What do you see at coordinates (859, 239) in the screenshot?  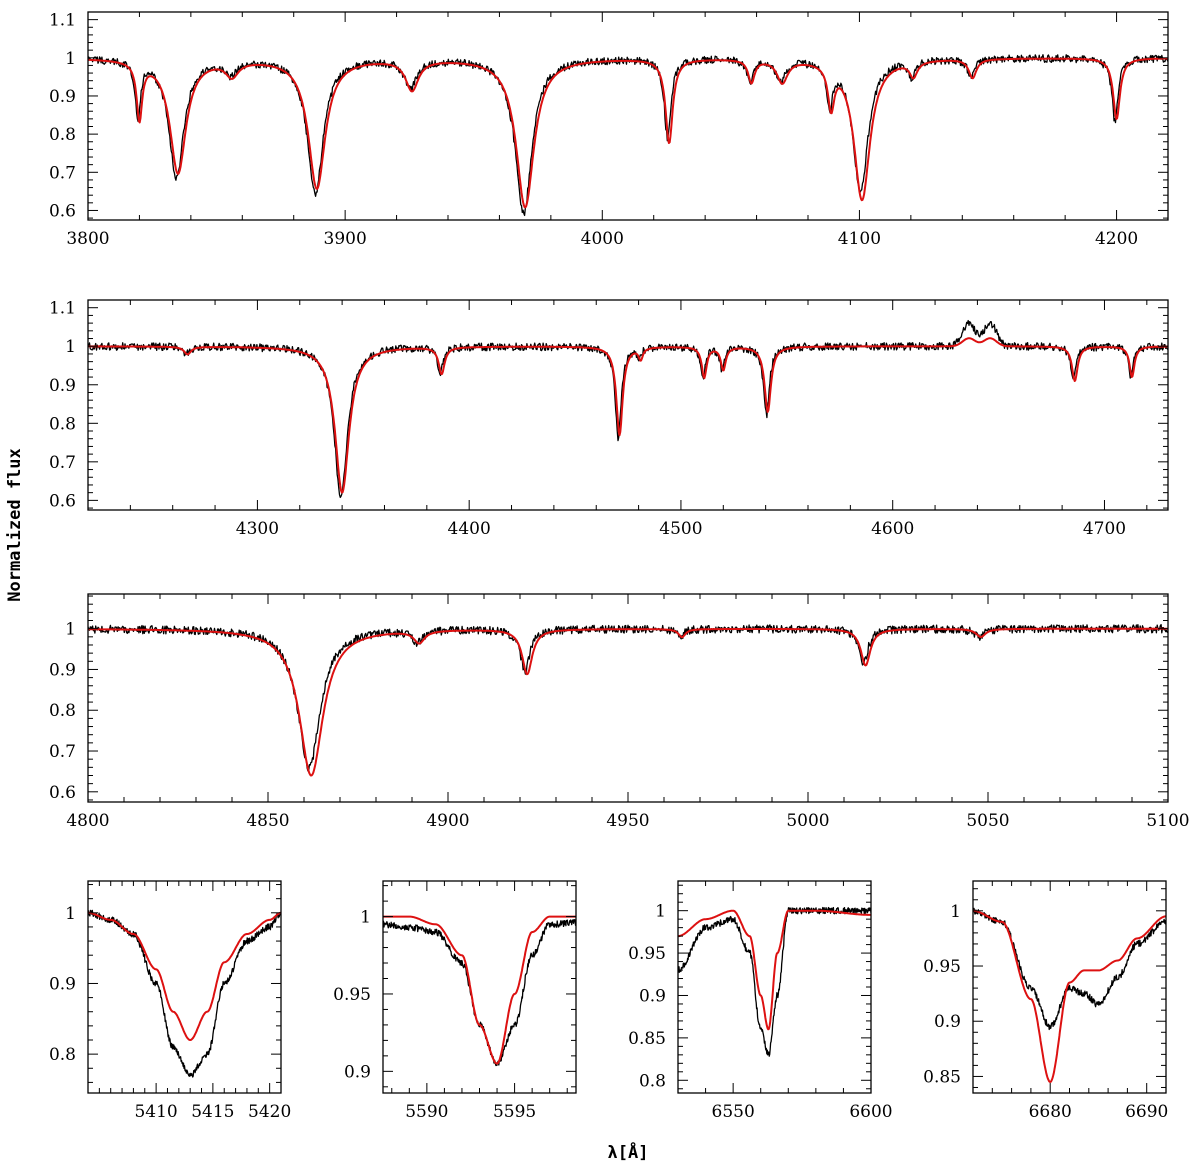 I see `x-tick-label: 4100` at bounding box center [859, 239].